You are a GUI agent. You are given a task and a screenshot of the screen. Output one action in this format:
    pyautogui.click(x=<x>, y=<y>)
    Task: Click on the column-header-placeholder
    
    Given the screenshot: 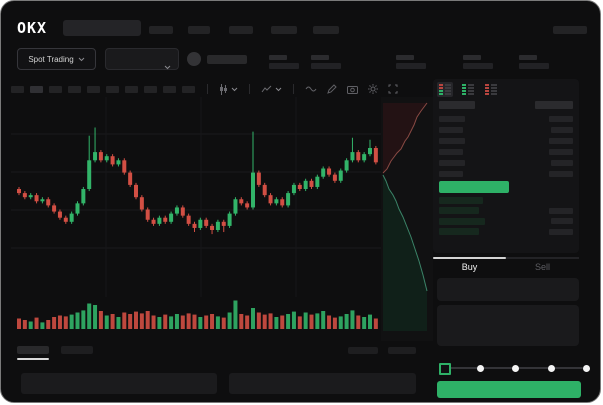 What is the action you would take?
    pyautogui.click(x=457, y=105)
    